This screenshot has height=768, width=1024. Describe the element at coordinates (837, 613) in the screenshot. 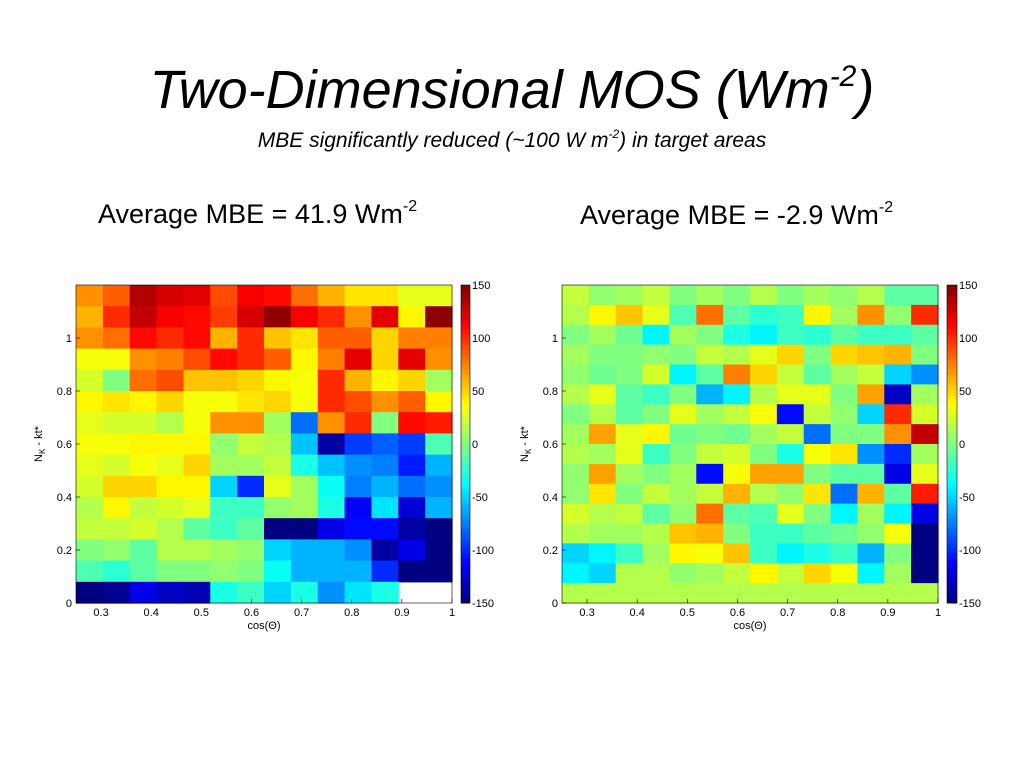

I see `x-tick-label: 0.8` at that location.